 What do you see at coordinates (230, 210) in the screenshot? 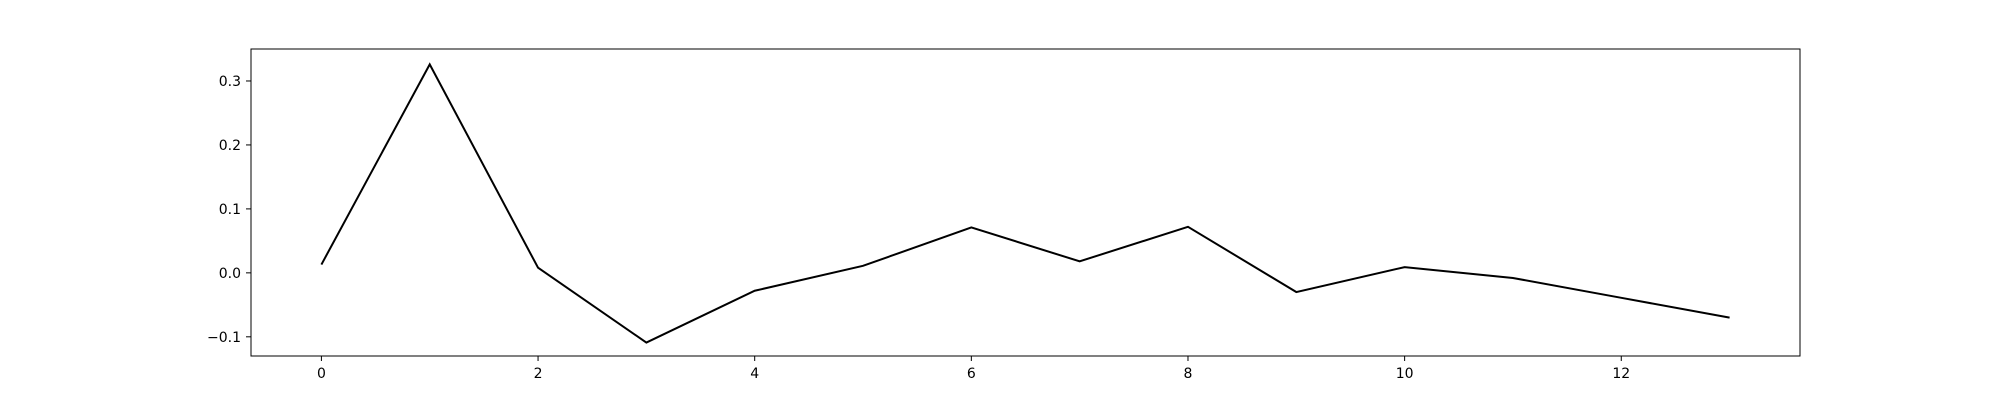
I see `y-tick-label: 0.1` at bounding box center [230, 210].